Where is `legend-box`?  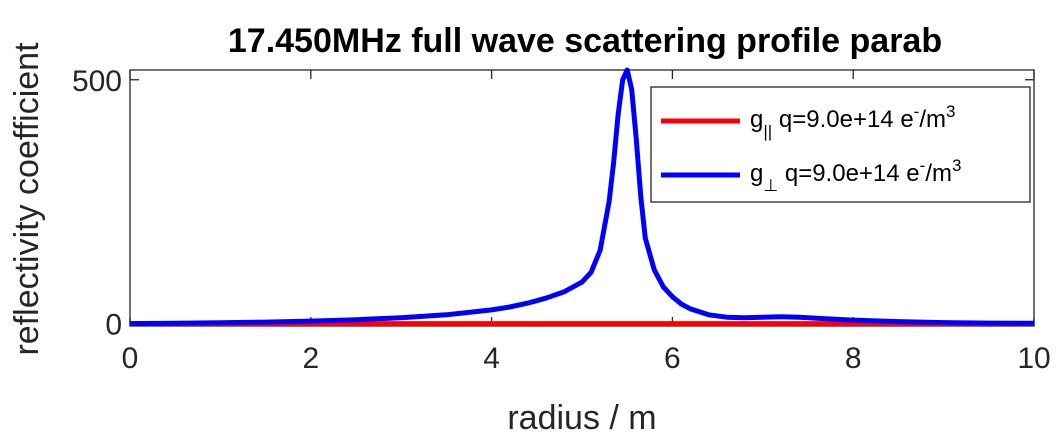
legend-box is located at coordinates (840, 144).